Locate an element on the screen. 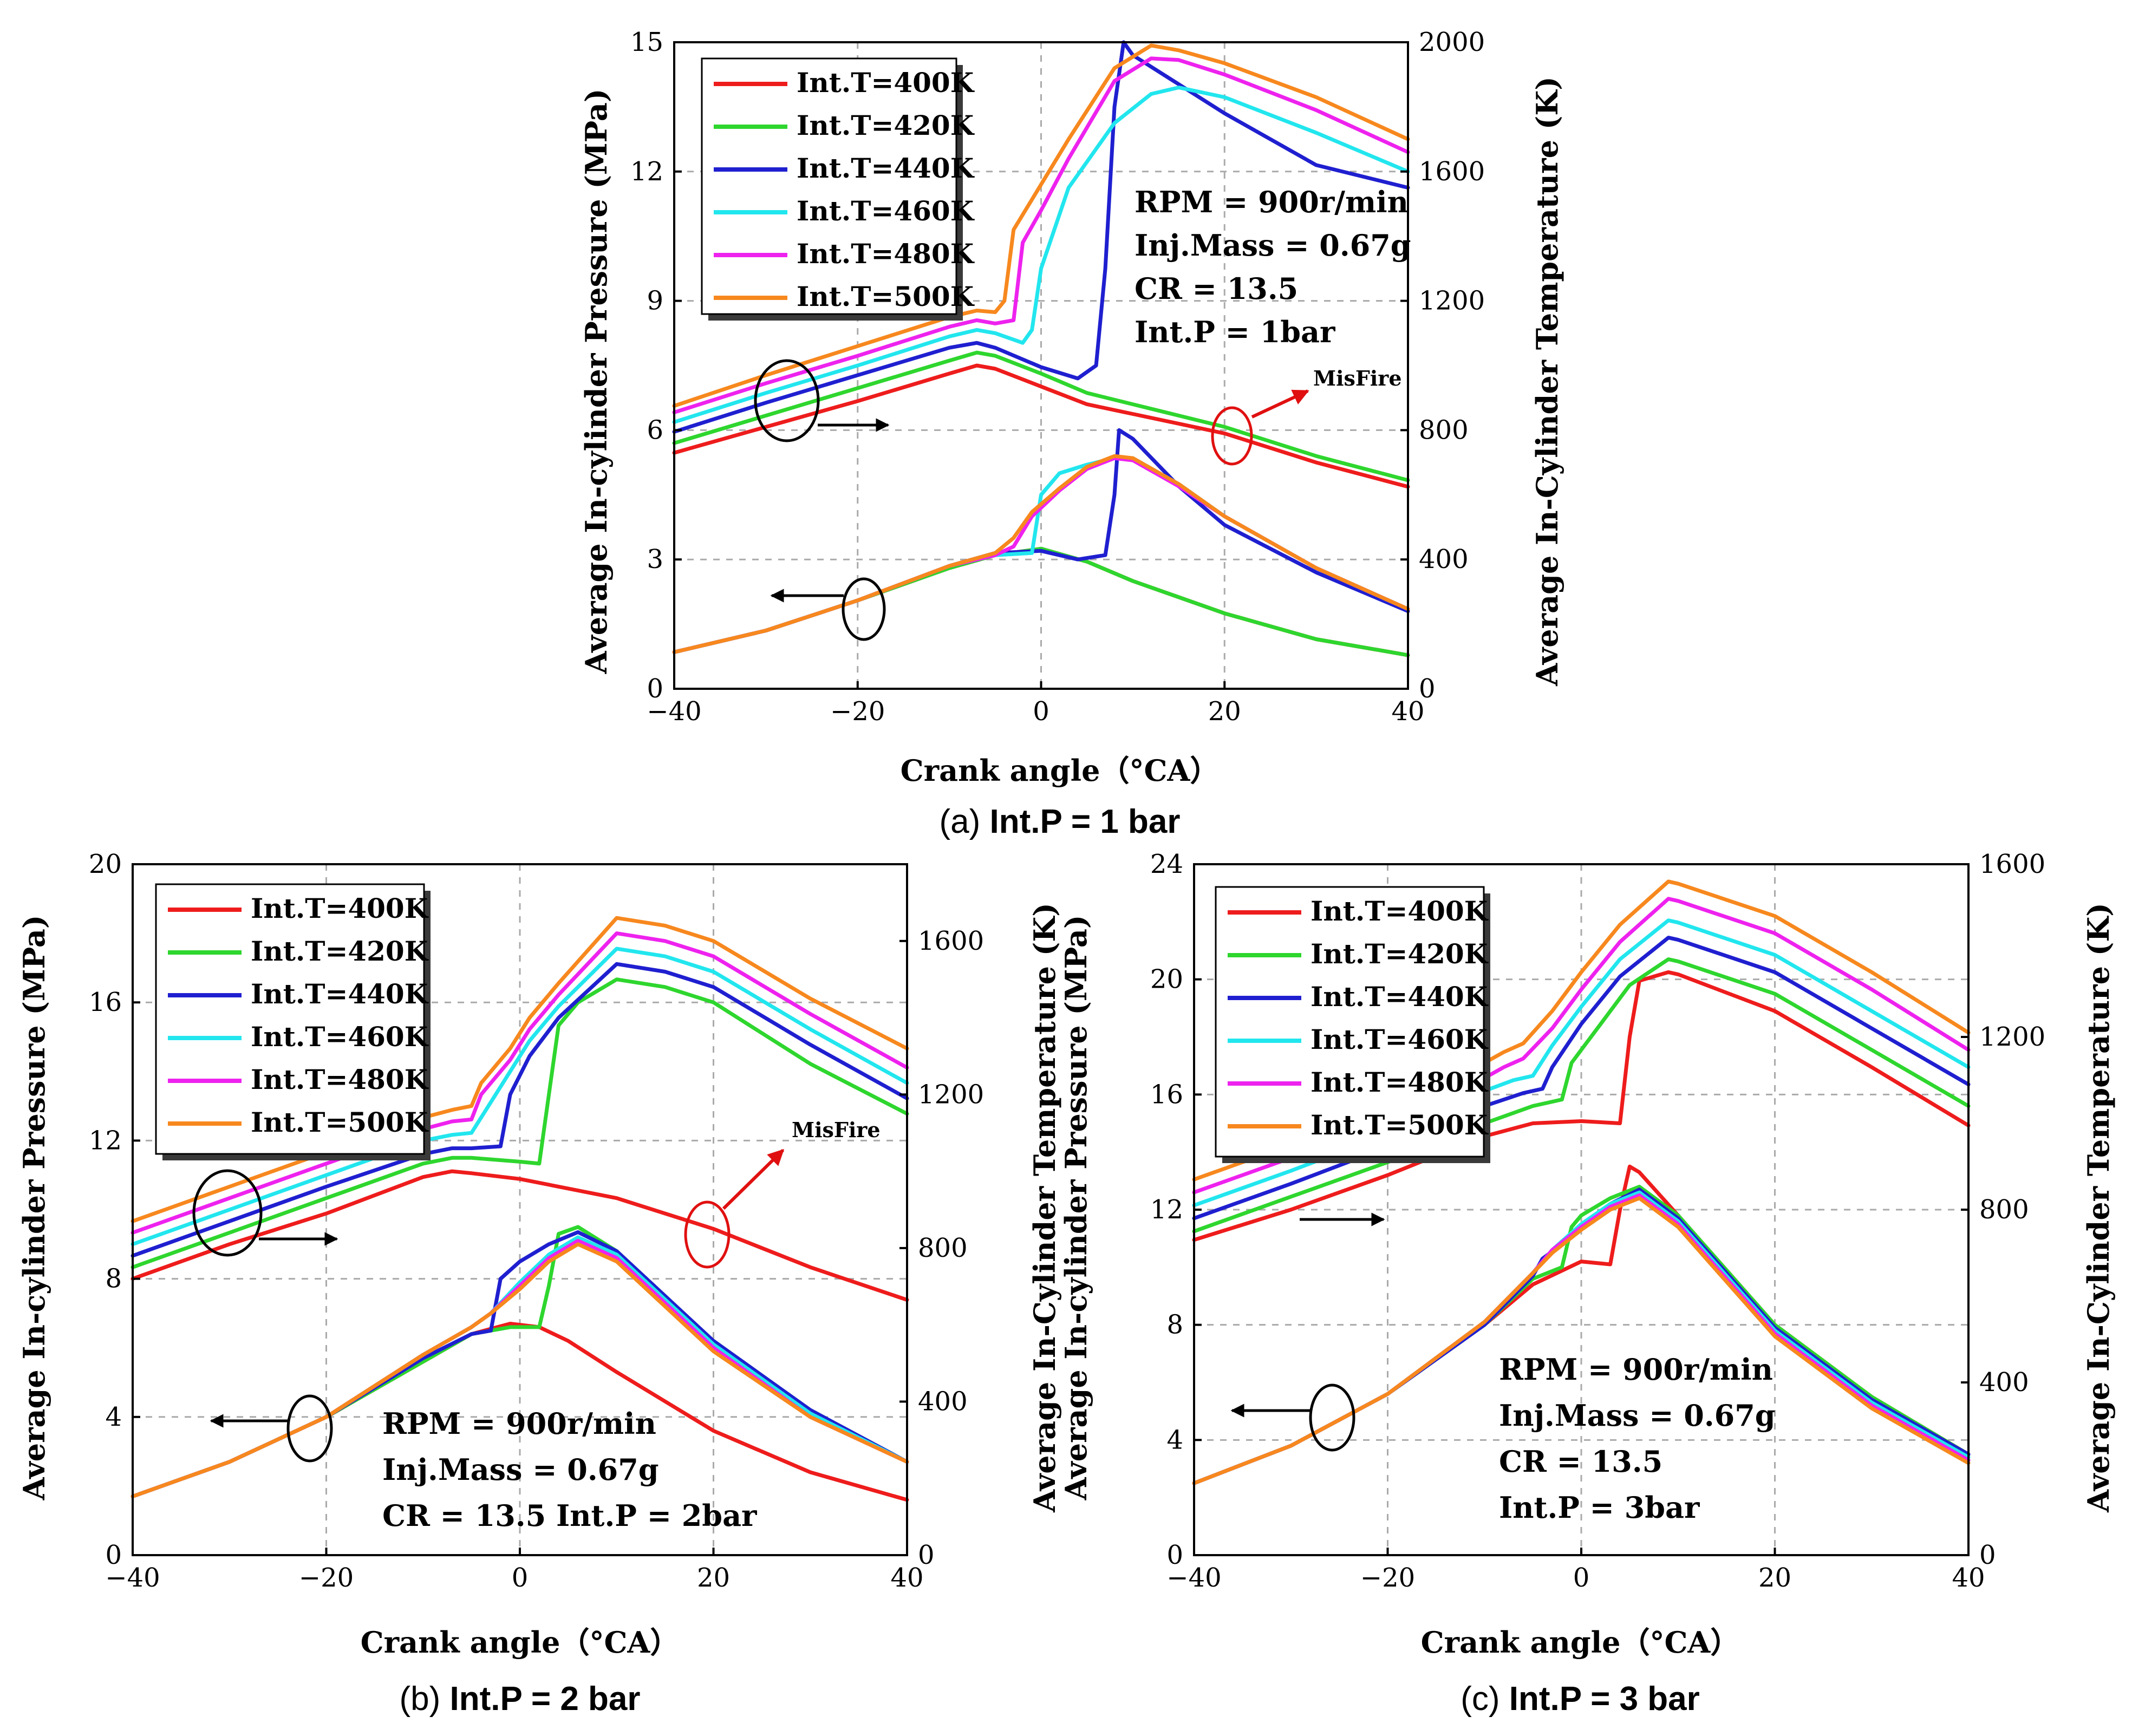  temperature-line-400K is located at coordinates (1041, 426).